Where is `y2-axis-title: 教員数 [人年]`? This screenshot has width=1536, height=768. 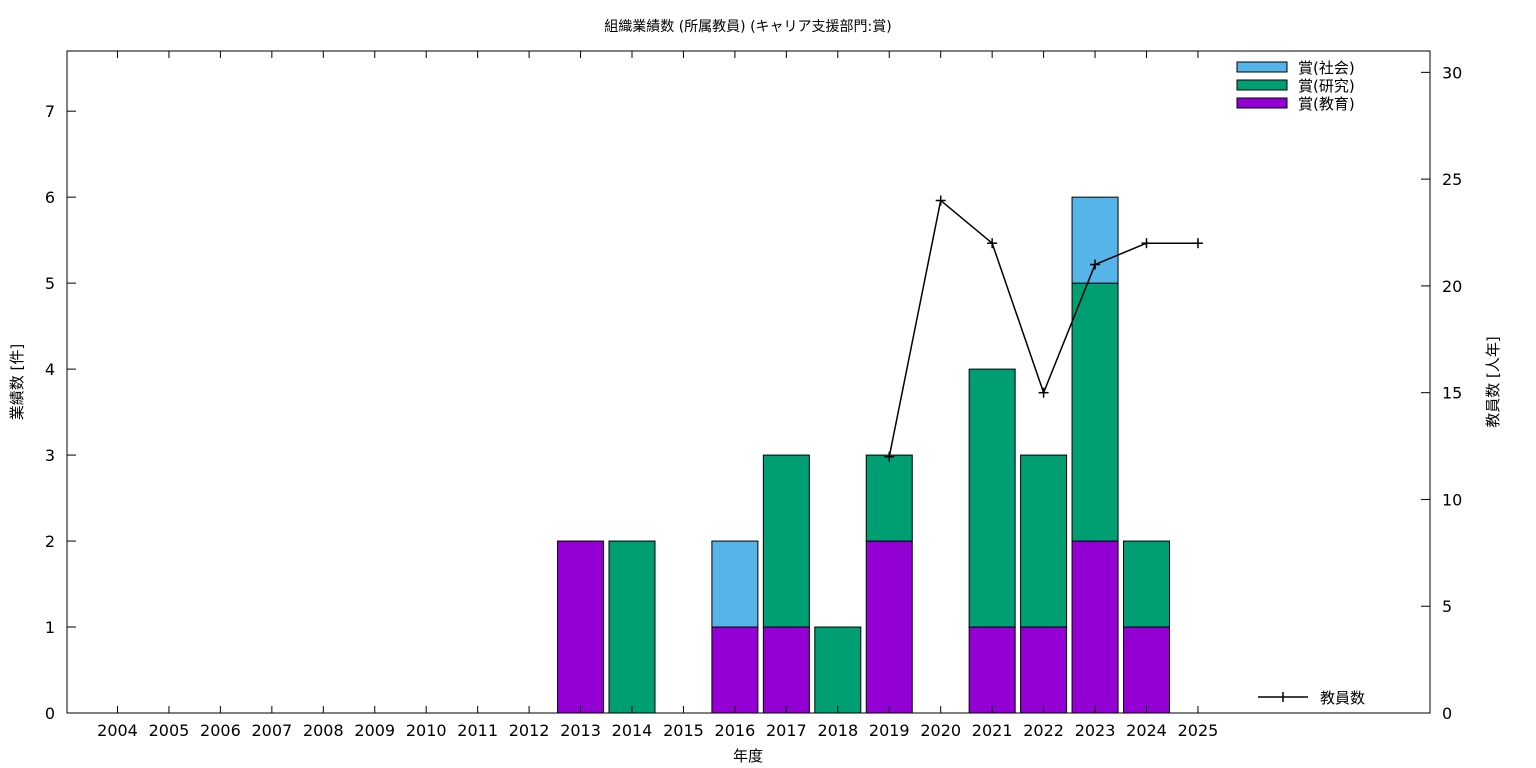
y2-axis-title: 教員数 [人年] is located at coordinates (1493, 381).